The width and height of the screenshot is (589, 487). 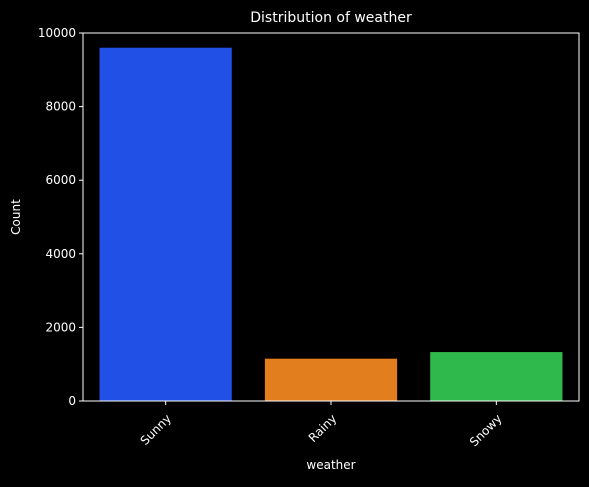 I want to click on x-tick-label: Rainy, so click(x=323, y=428).